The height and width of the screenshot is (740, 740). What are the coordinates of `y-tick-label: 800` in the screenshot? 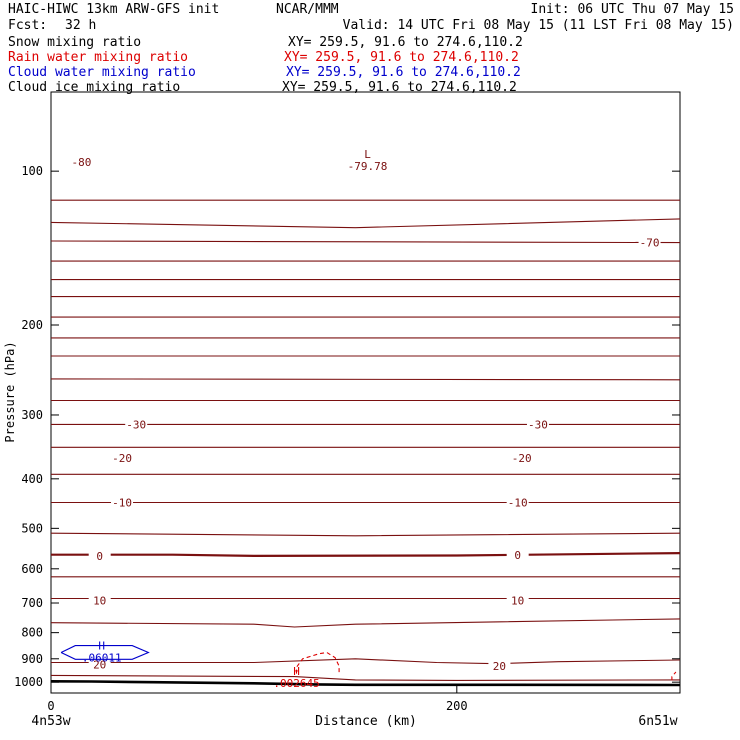 It's located at (32, 633).